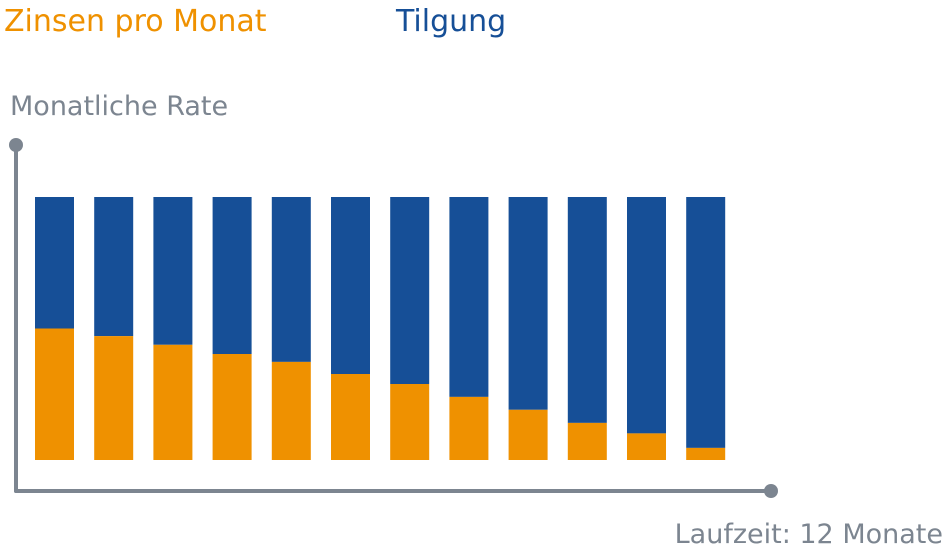 This screenshot has width=951, height=554. Describe the element at coordinates (119, 106) in the screenshot. I see `y-axis-label: Monatliche Rate` at that location.